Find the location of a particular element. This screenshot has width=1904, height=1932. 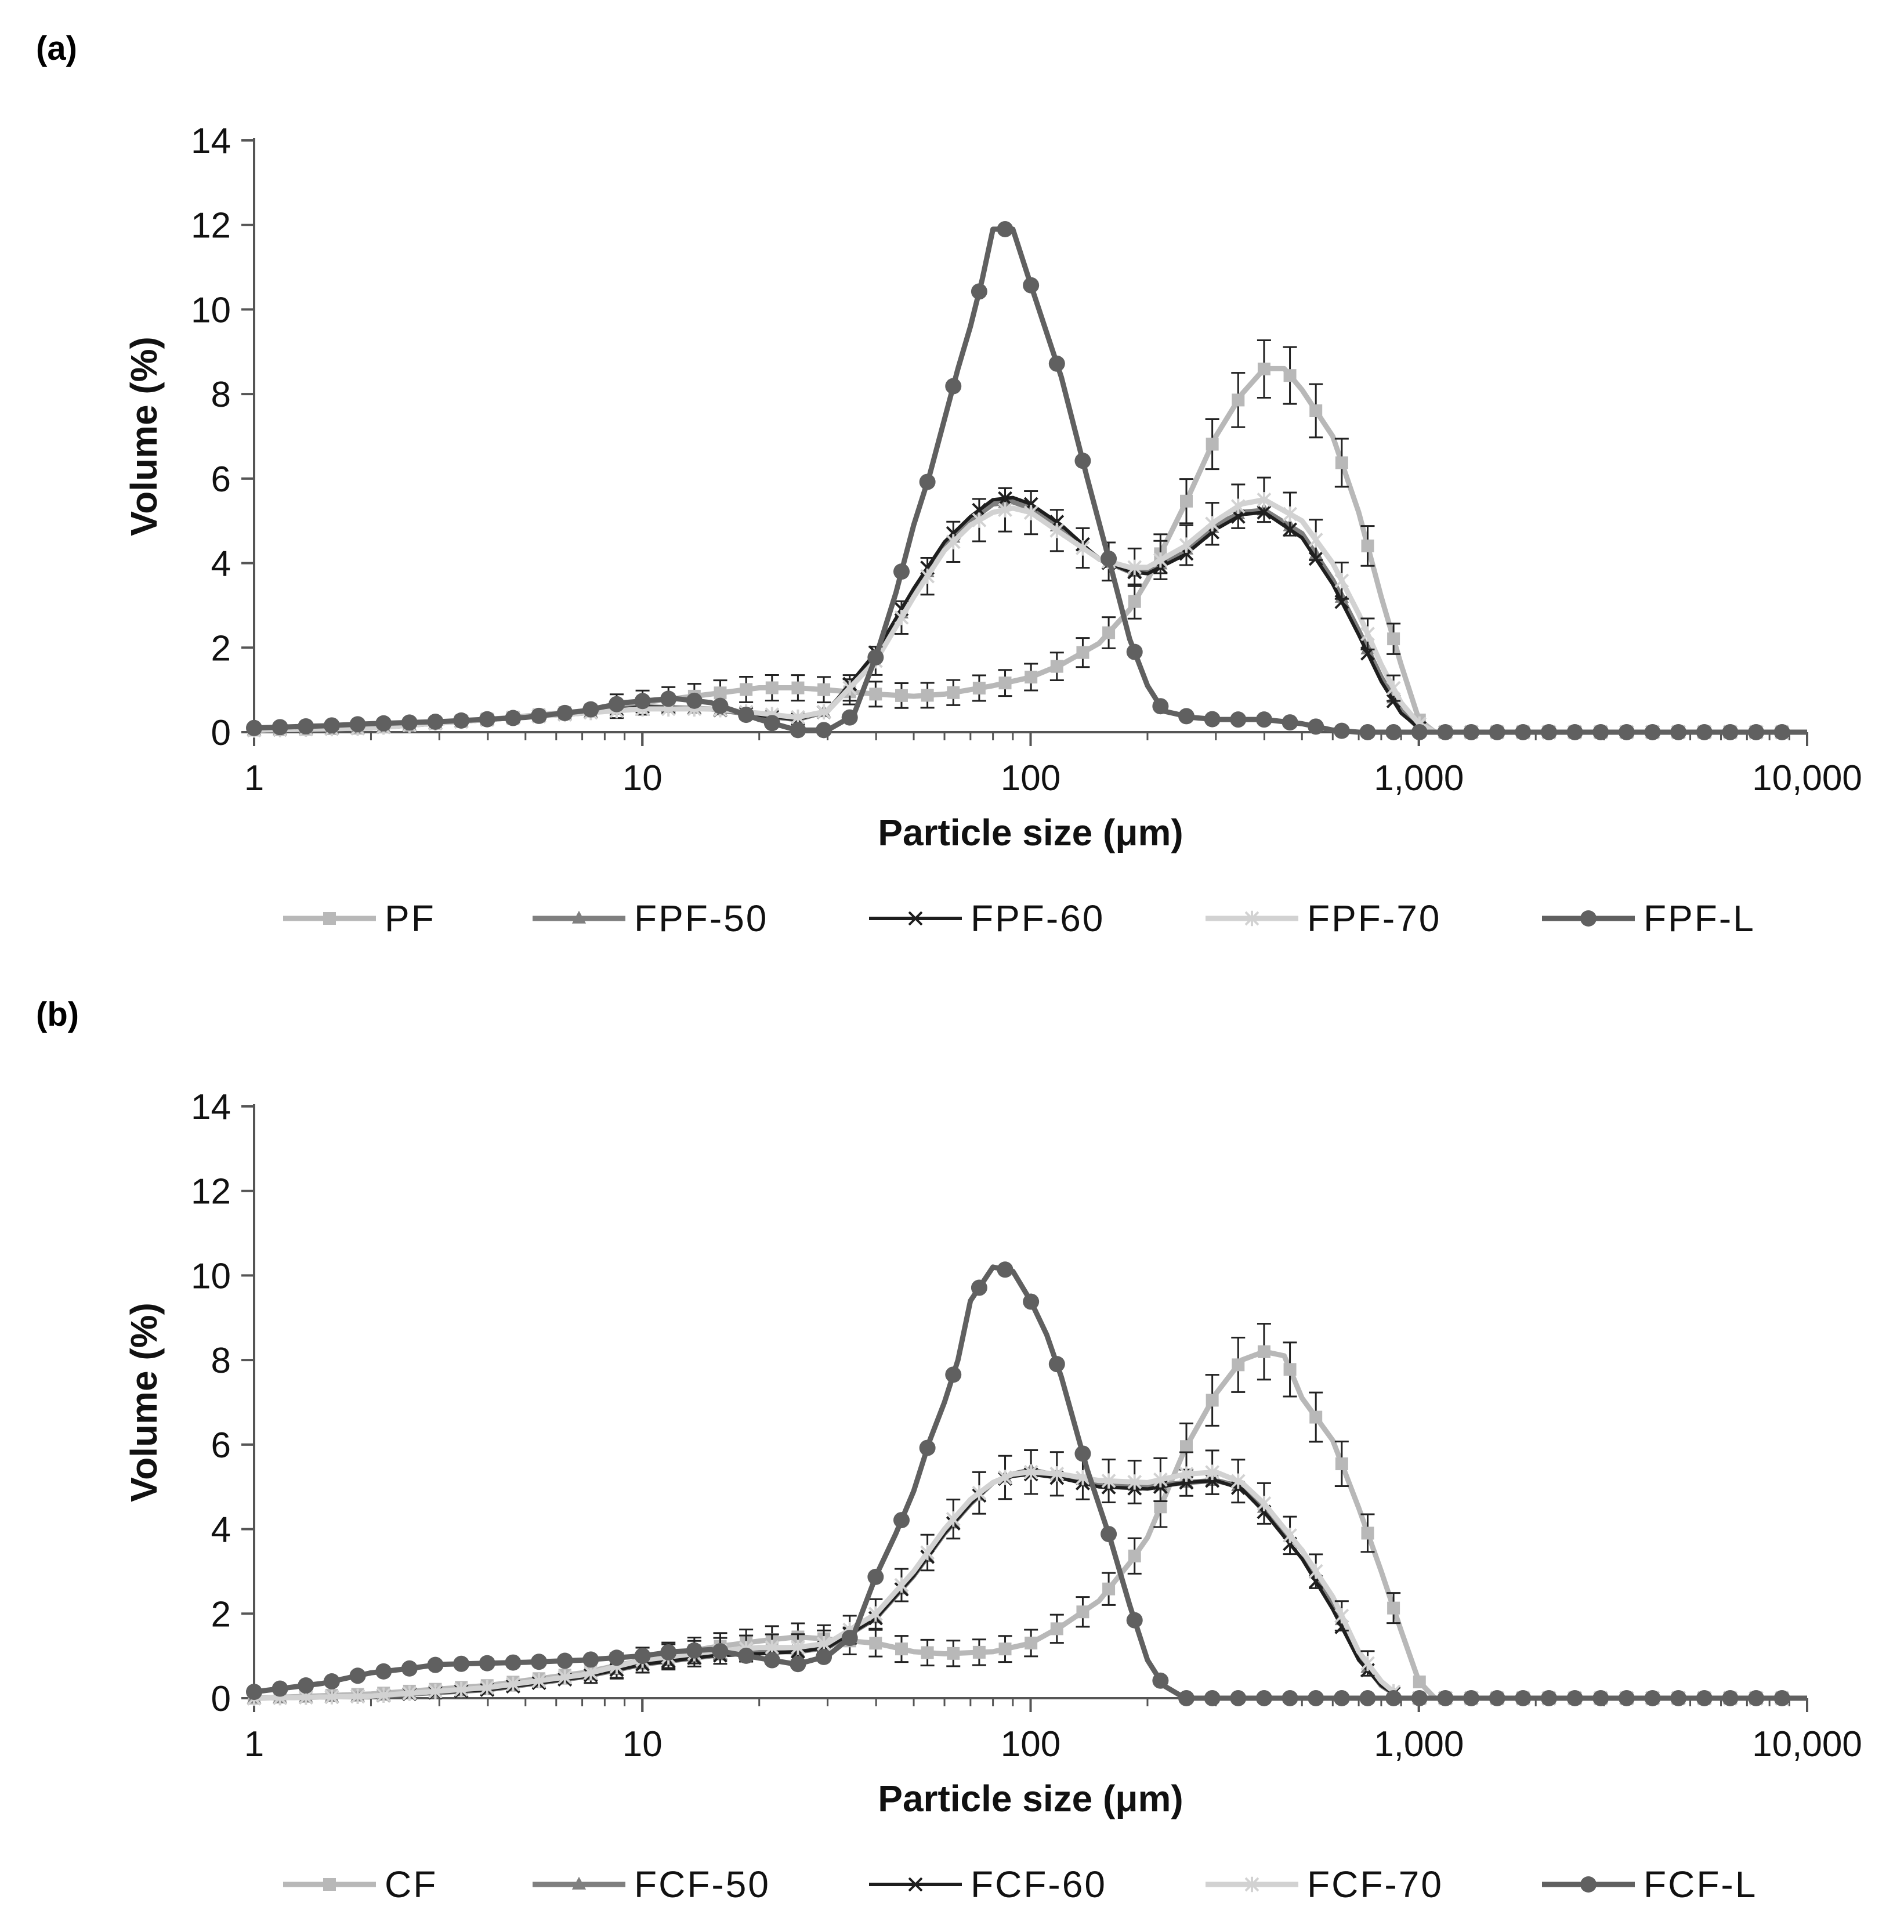

x-tick-label: 10 is located at coordinates (642, 778).